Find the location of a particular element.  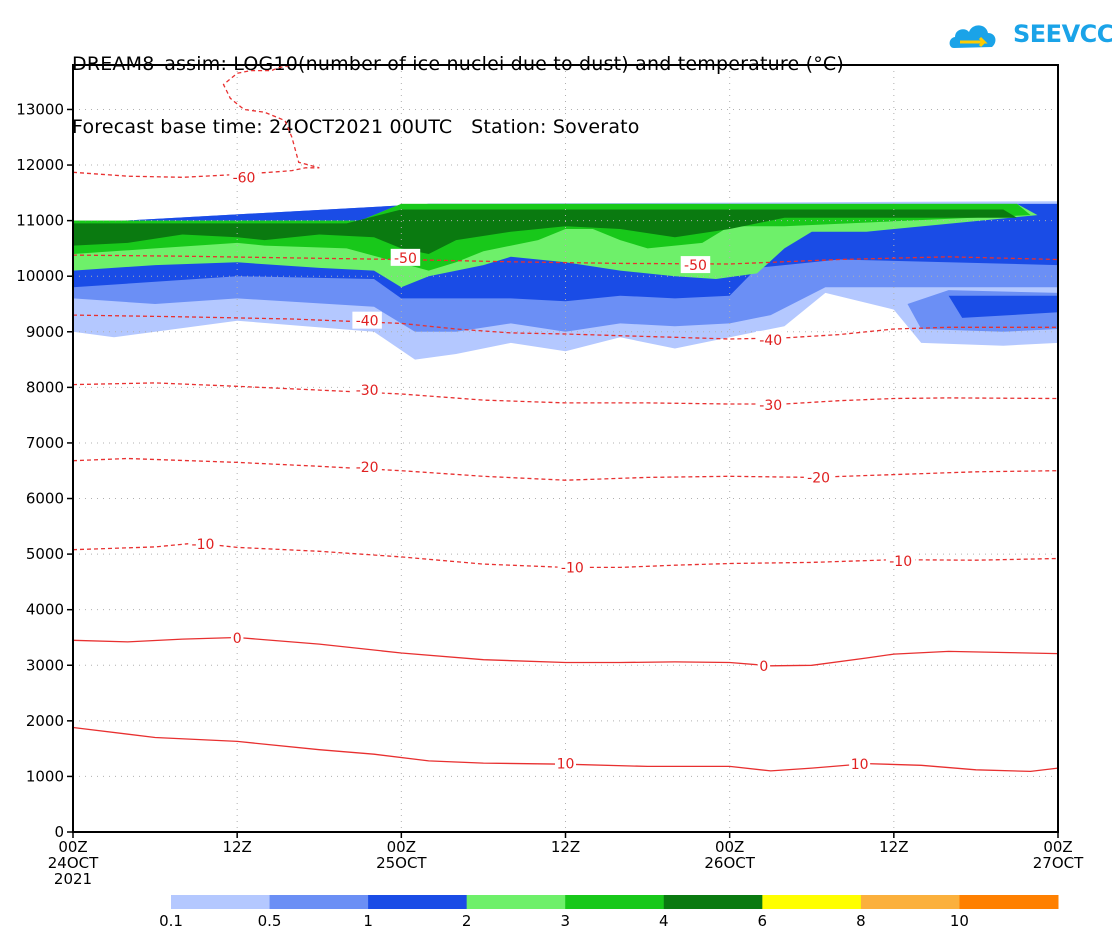

x-tick-date: 24OCT is located at coordinates (73, 863).